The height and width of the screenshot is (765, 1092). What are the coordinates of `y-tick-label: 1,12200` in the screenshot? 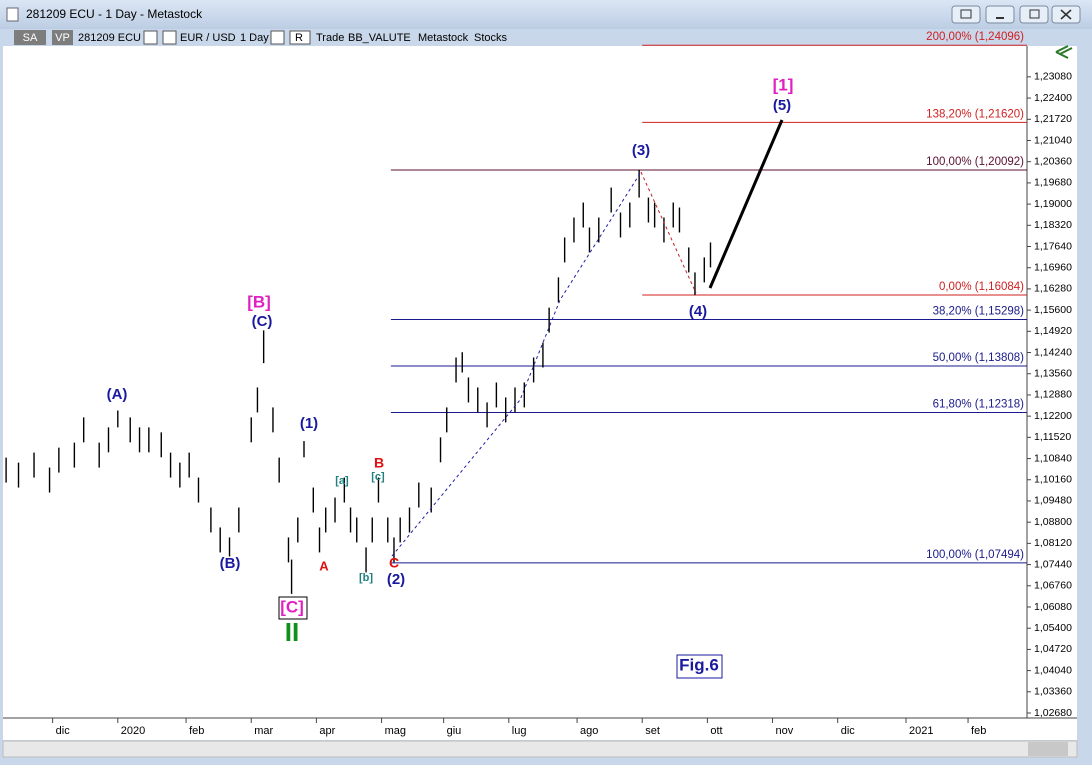 It's located at (1053, 416).